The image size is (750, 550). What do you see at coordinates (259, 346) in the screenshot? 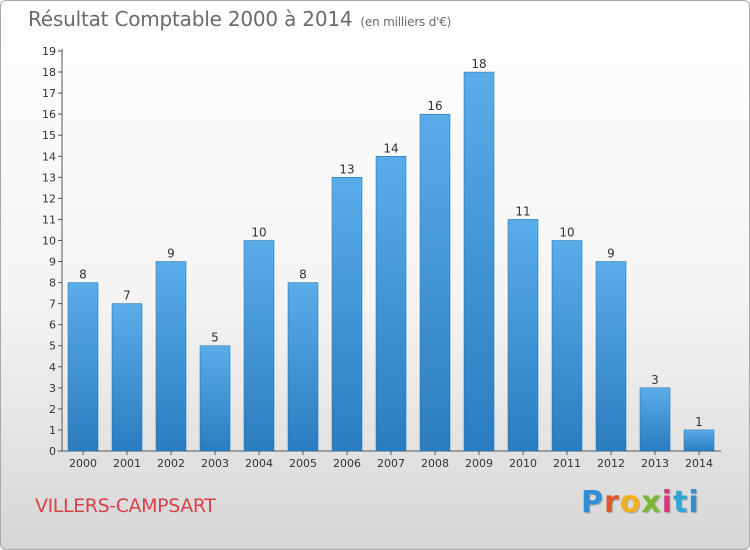
I see `bar-2004` at bounding box center [259, 346].